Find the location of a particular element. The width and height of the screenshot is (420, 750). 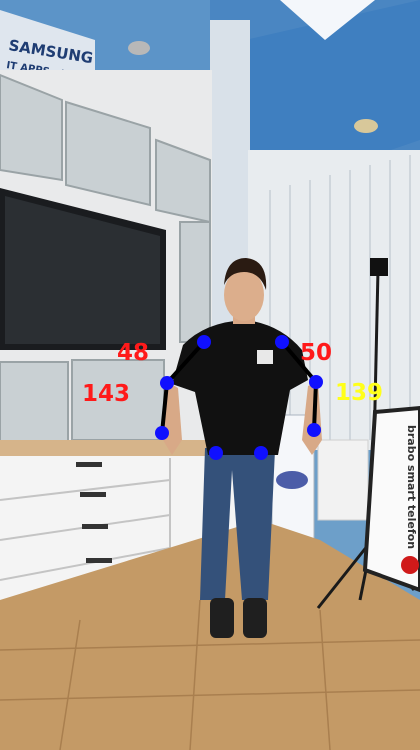

jeans is located at coordinates (237, 524).